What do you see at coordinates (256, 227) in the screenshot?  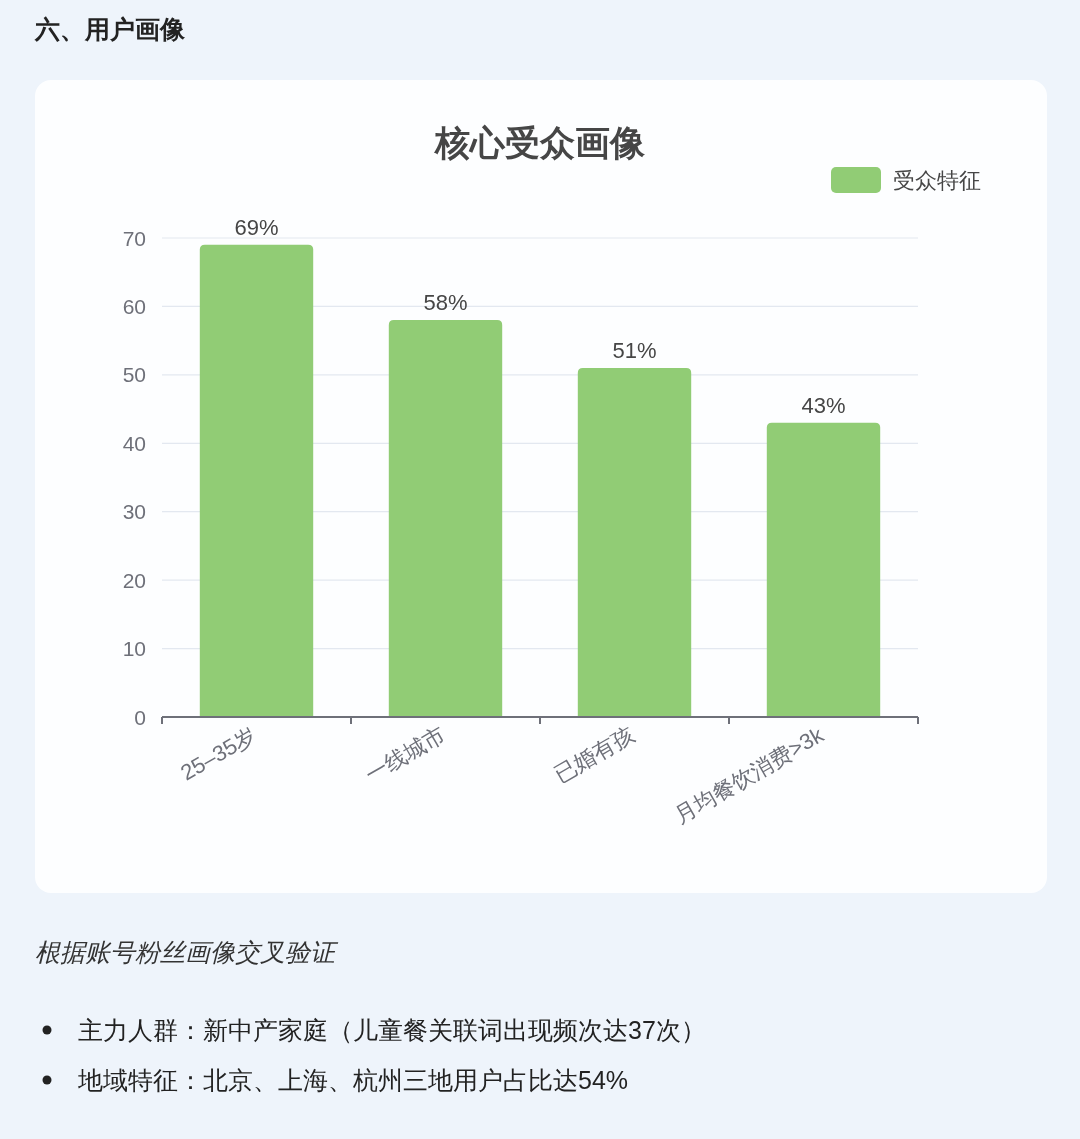 I see `data-label: 69%` at bounding box center [256, 227].